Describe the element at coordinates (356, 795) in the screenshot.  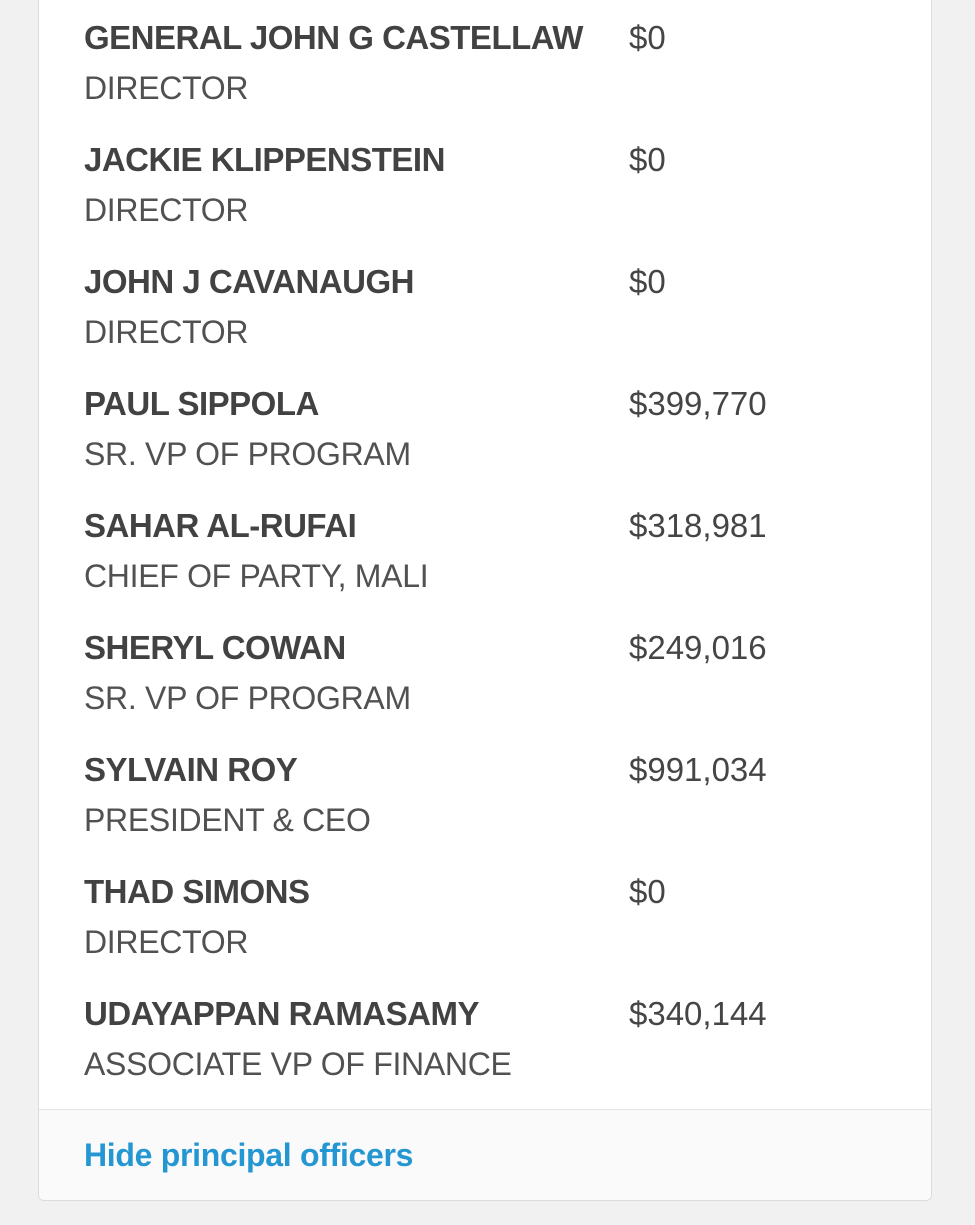
I see `officer-info: SYLVAIN ROY PRESIDENT & CEO` at that location.